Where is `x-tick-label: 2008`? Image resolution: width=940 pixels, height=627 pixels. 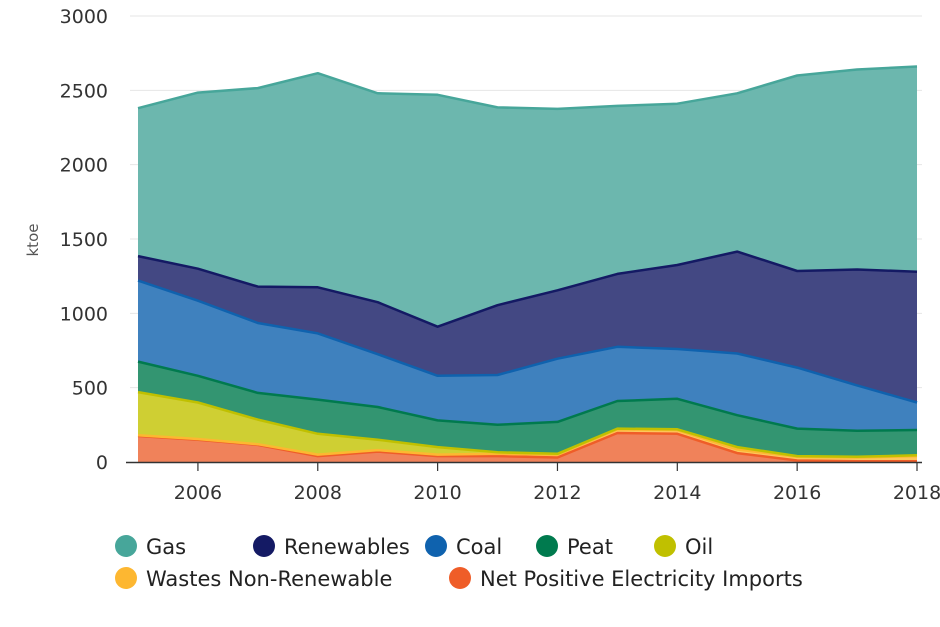 x-tick-label: 2008 is located at coordinates (318, 493).